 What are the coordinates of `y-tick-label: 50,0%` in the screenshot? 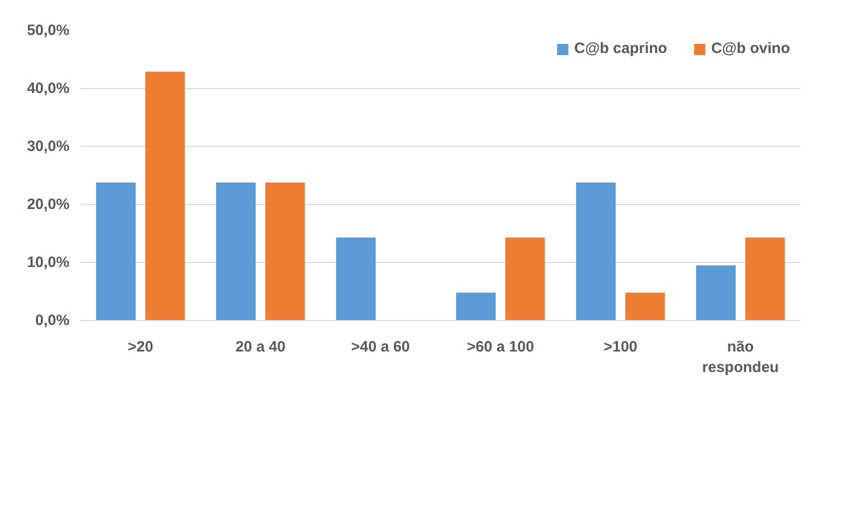 It's located at (48, 30).